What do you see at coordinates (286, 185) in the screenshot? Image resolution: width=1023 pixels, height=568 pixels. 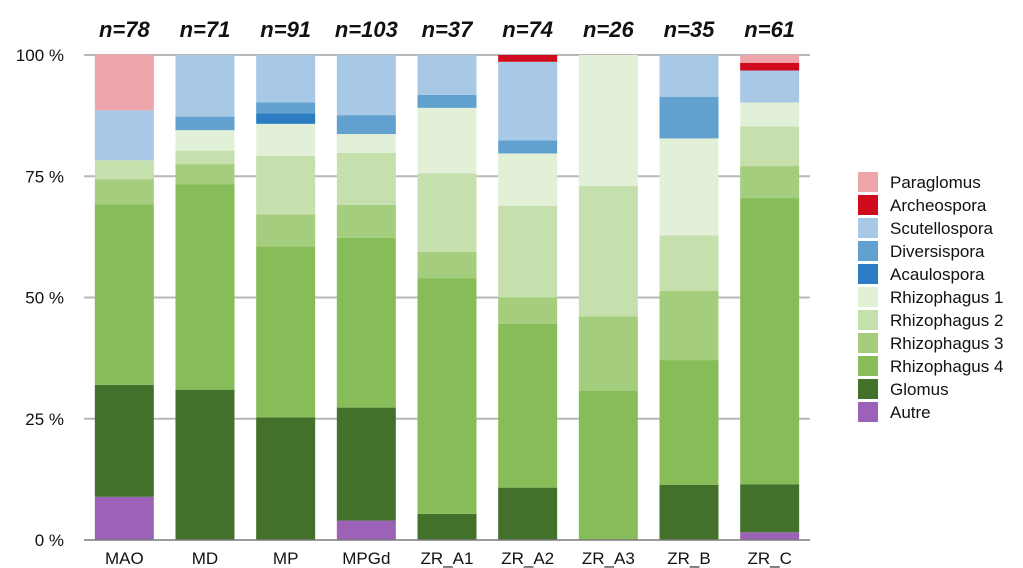 I see `bar-segment-rhizophagus-2-mp` at bounding box center [286, 185].